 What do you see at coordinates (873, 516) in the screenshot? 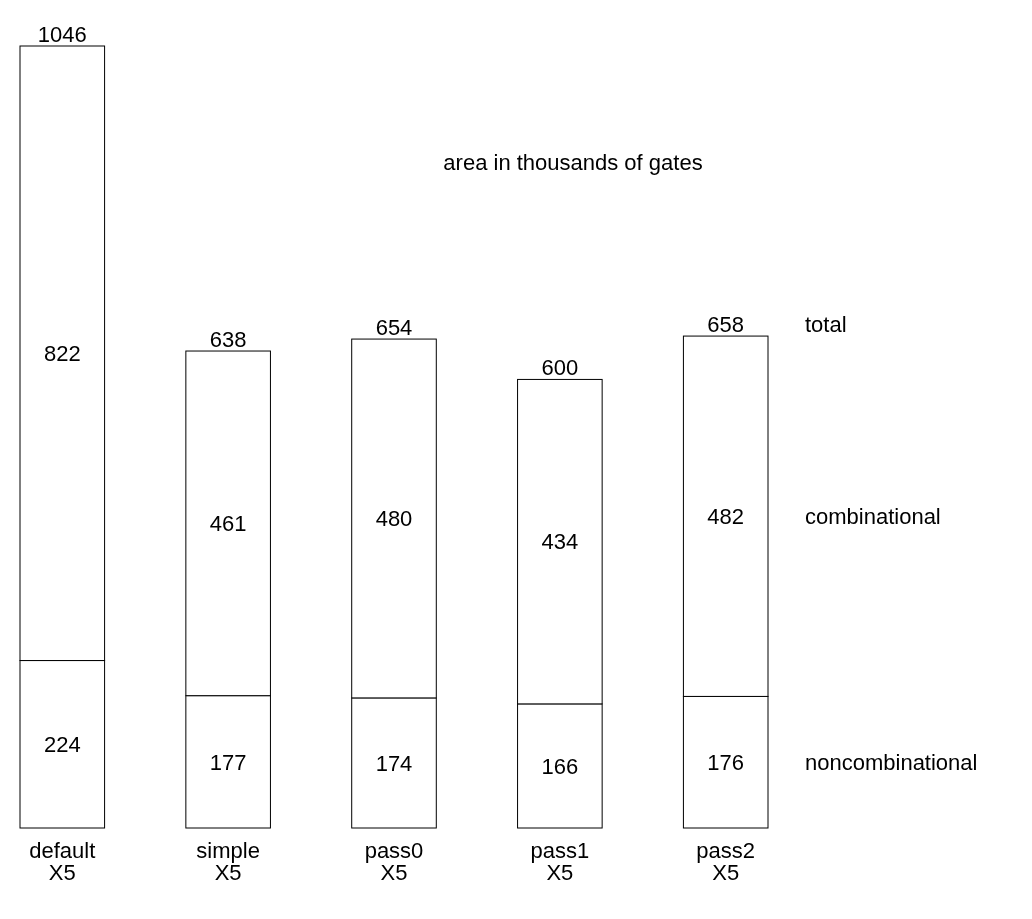
I see `series-label: combinational` at bounding box center [873, 516].